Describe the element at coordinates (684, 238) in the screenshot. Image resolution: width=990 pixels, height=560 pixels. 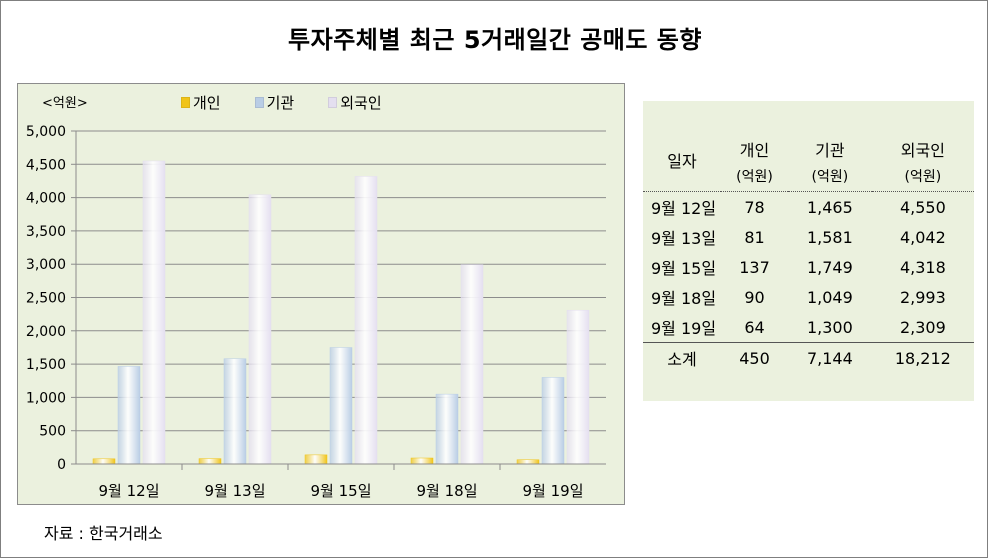
I see `cell-date: 9월 13일` at that location.